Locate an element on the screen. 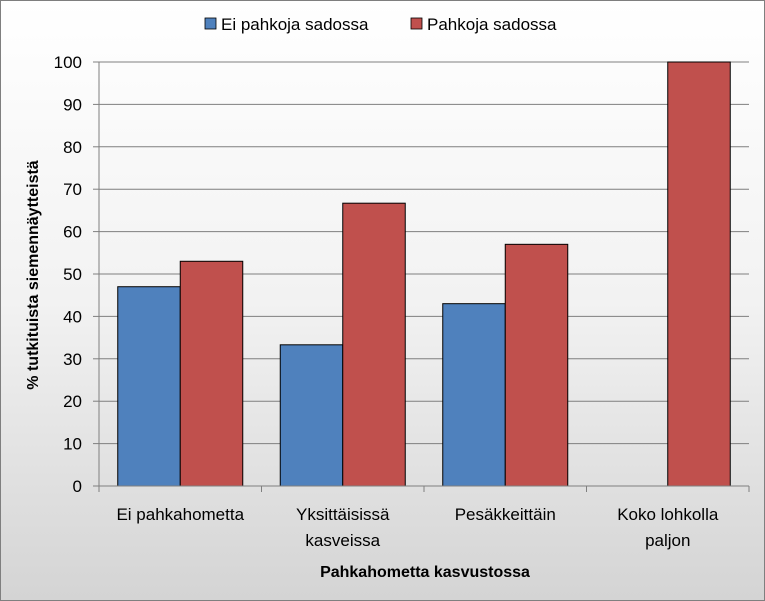  y-tick-label: 100 is located at coordinates (68, 62).